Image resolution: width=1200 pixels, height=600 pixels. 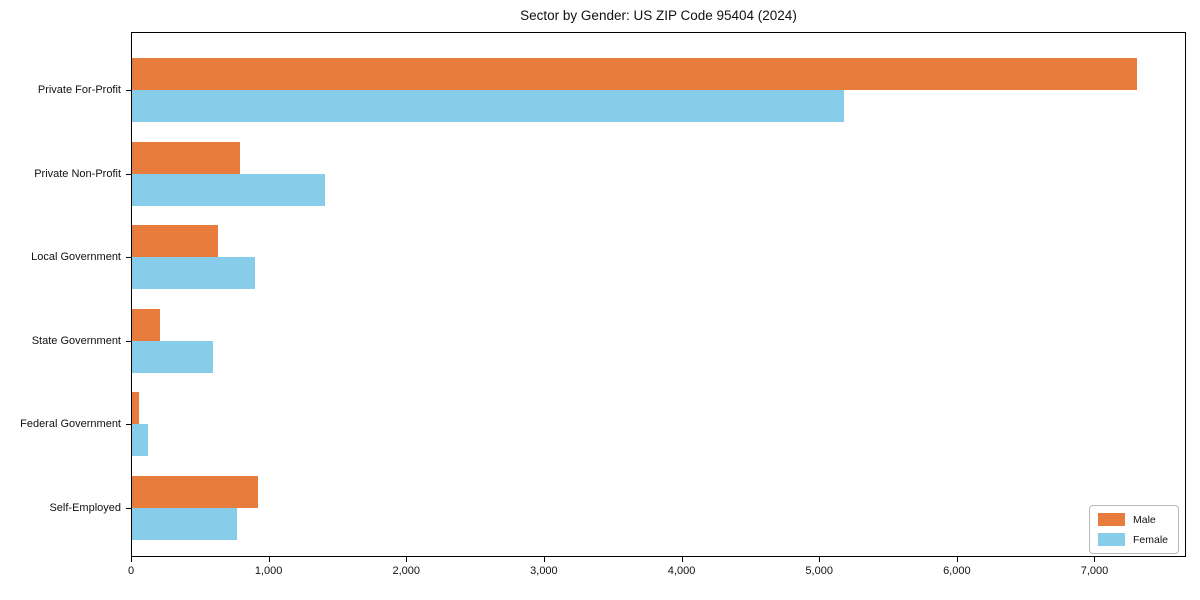 I want to click on legend: Male Female, so click(x=1134, y=529).